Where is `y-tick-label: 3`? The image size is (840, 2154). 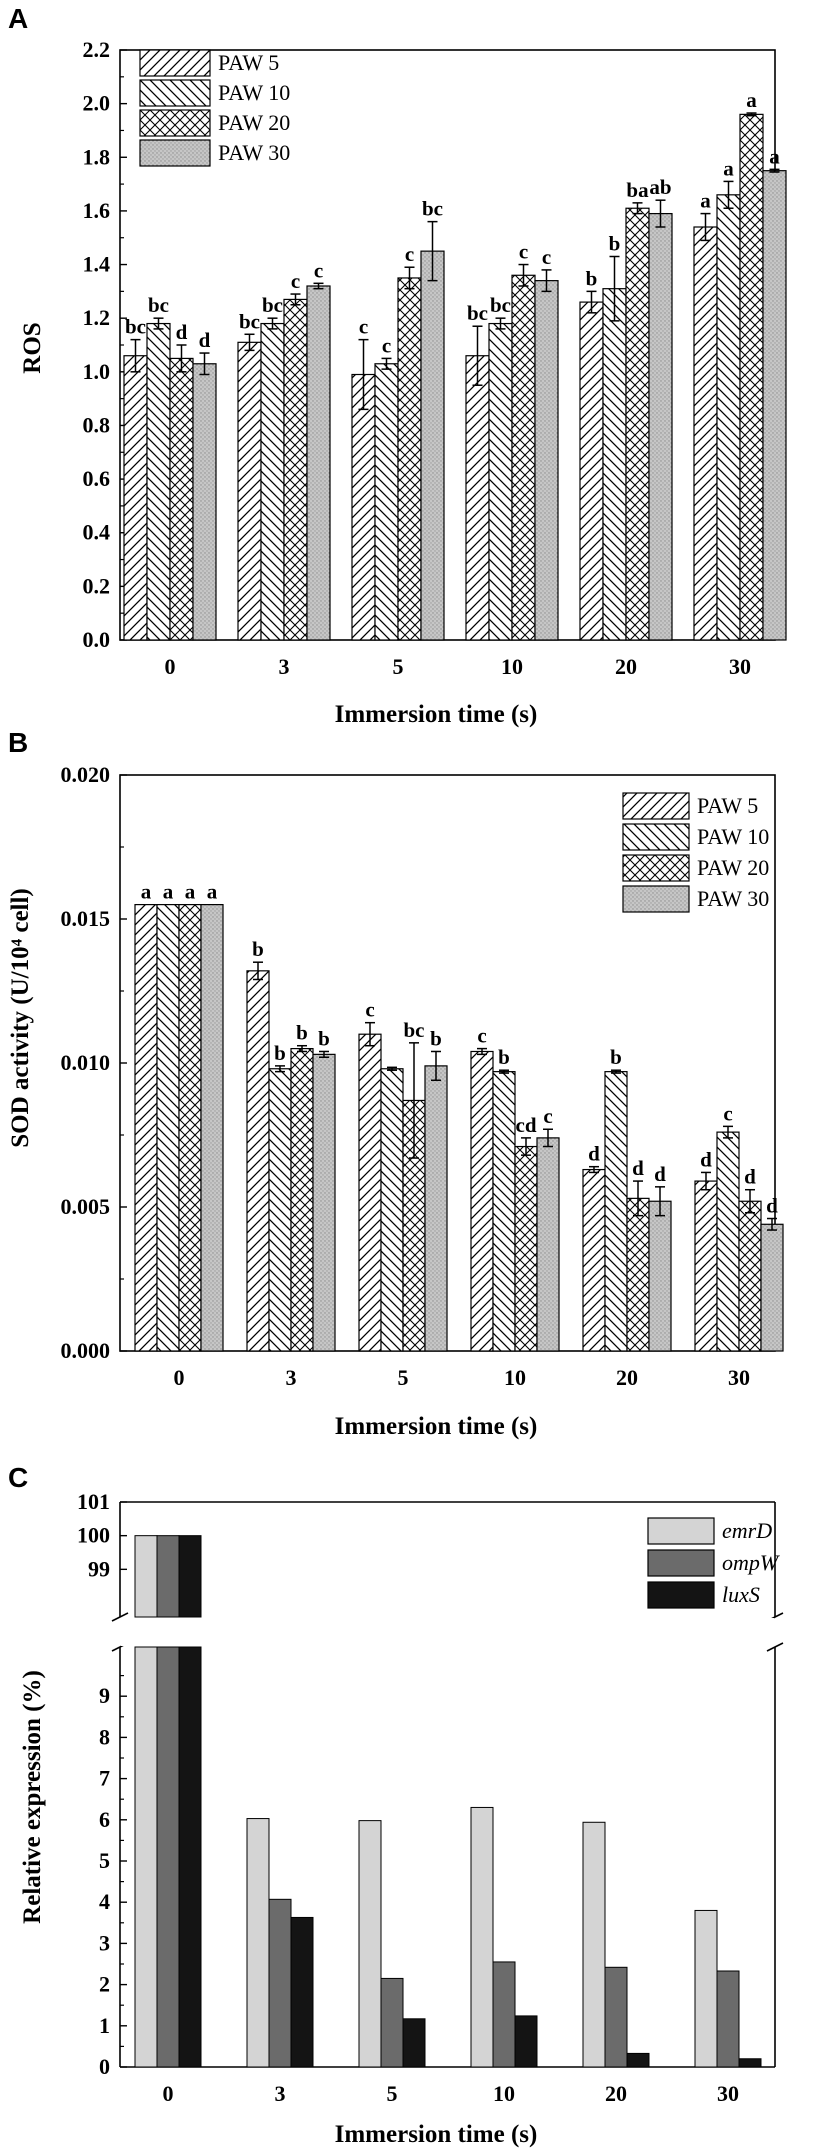
y-tick-label: 3 is located at coordinates (104, 1942).